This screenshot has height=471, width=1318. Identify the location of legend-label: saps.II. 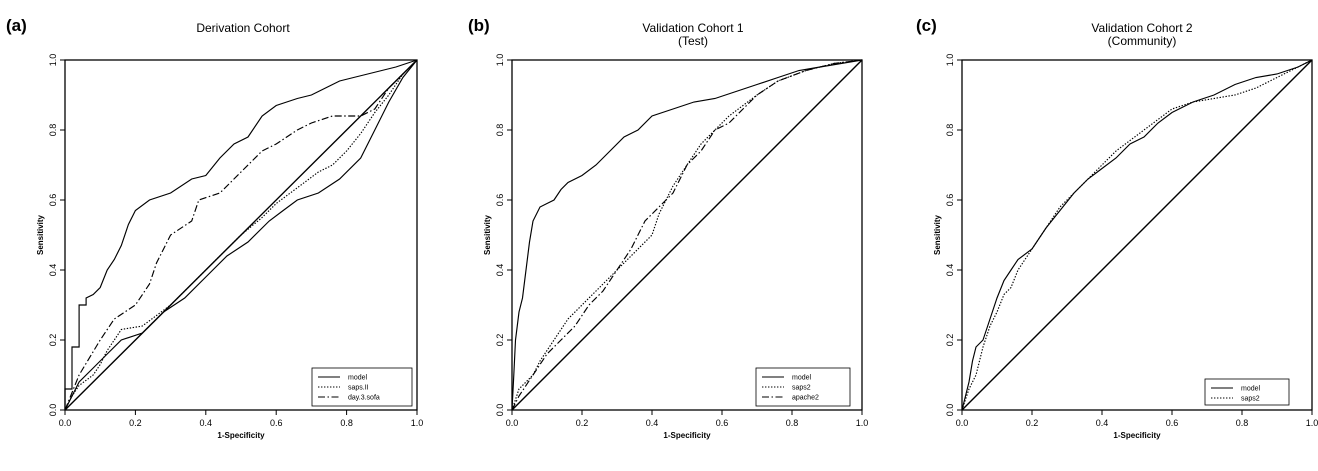
(358, 388).